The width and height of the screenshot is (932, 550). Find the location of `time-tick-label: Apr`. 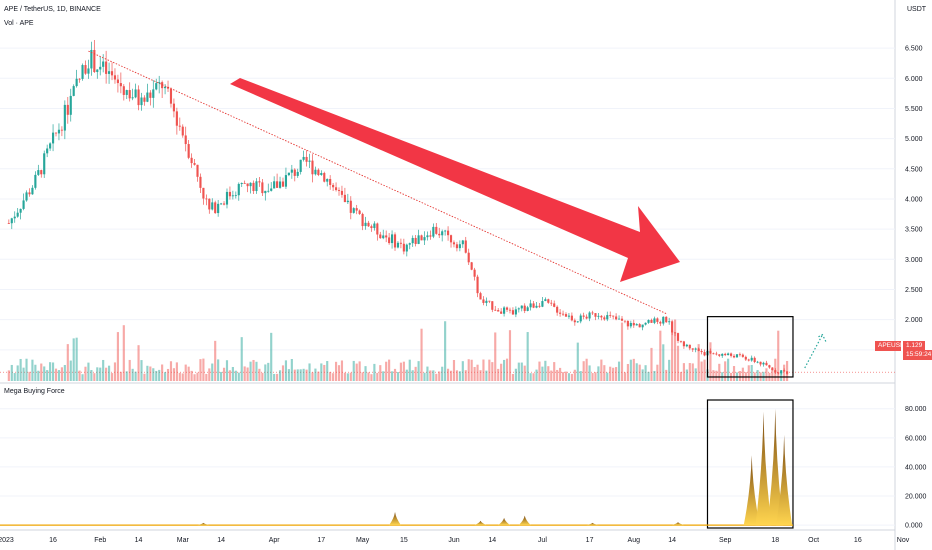

time-tick-label: Apr is located at coordinates (275, 540).